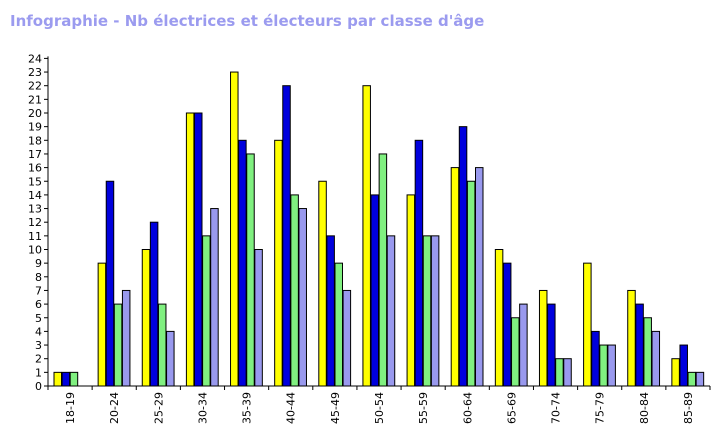 The height and width of the screenshot is (429, 728). What do you see at coordinates (600, 408) in the screenshot?
I see `x-tick-label-75-79: 75-79` at bounding box center [600, 408].